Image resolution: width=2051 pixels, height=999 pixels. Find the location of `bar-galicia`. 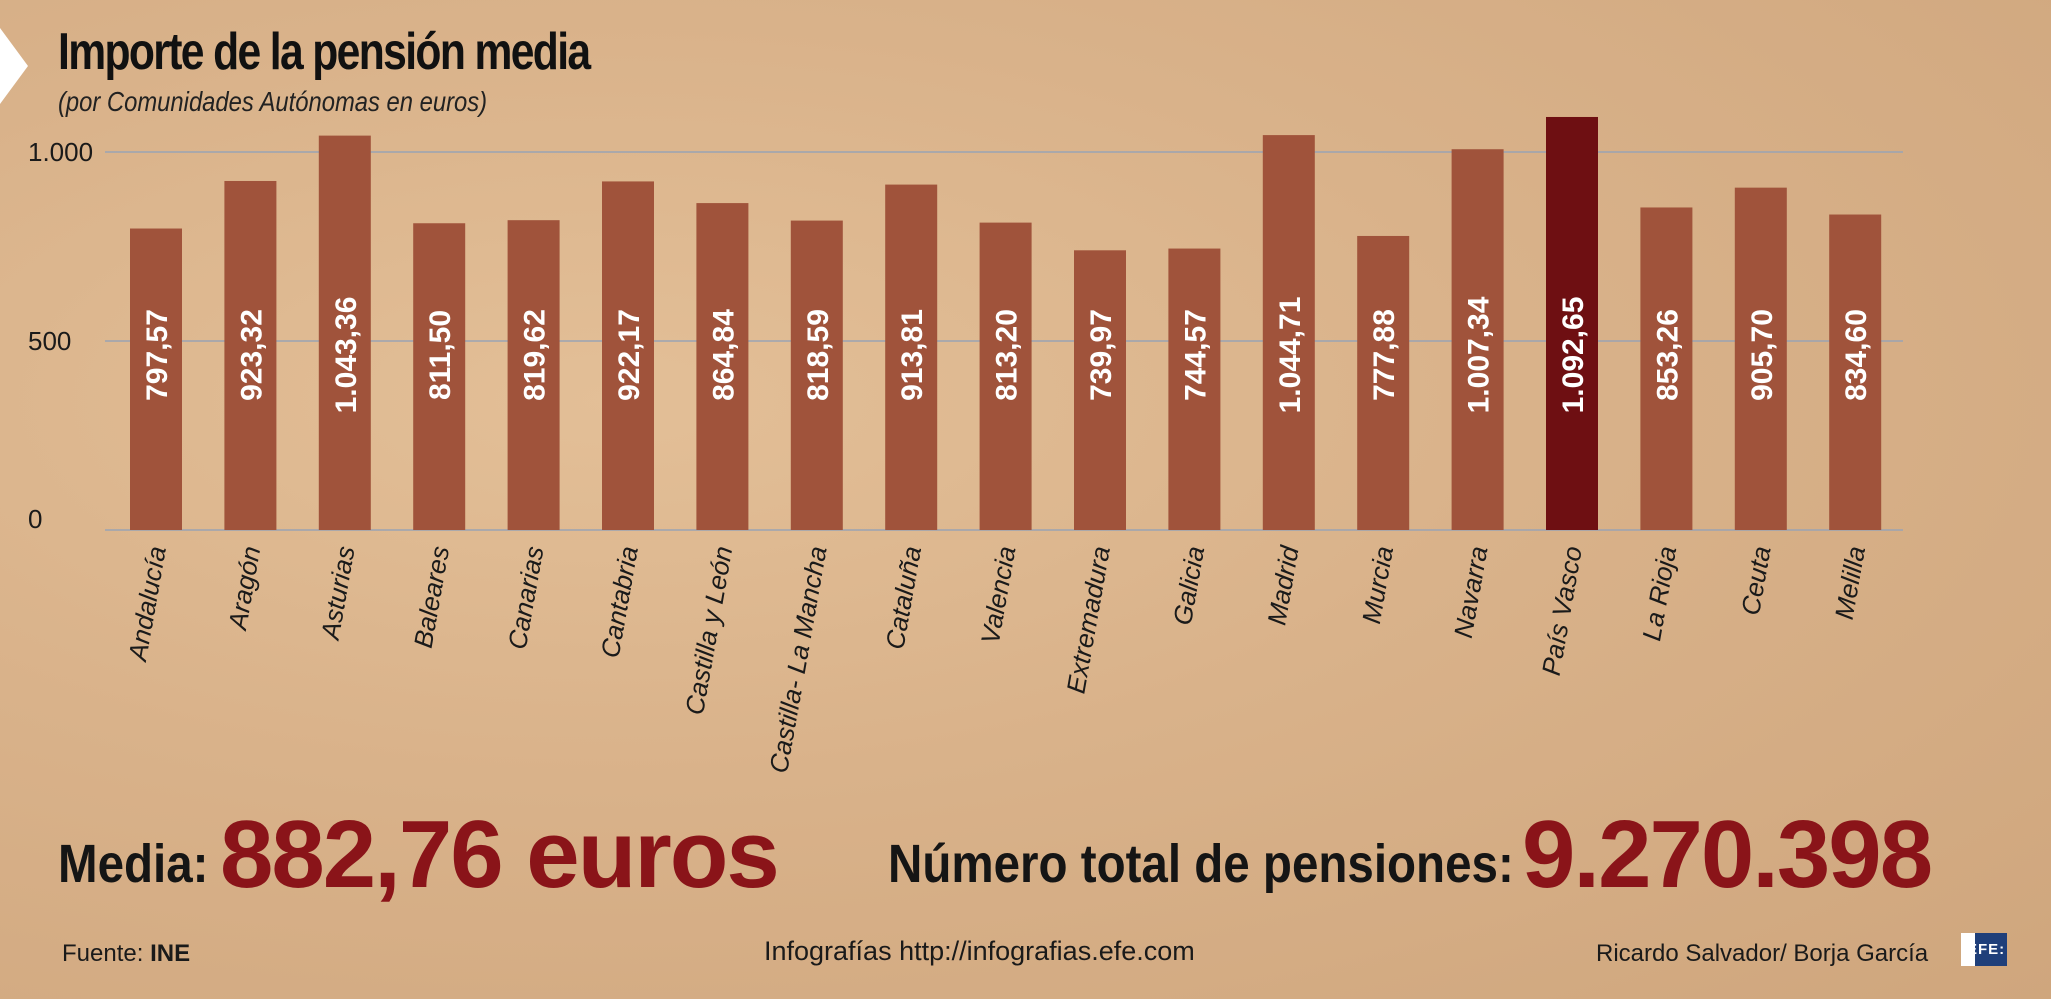

bar-galicia is located at coordinates (1194, 389).